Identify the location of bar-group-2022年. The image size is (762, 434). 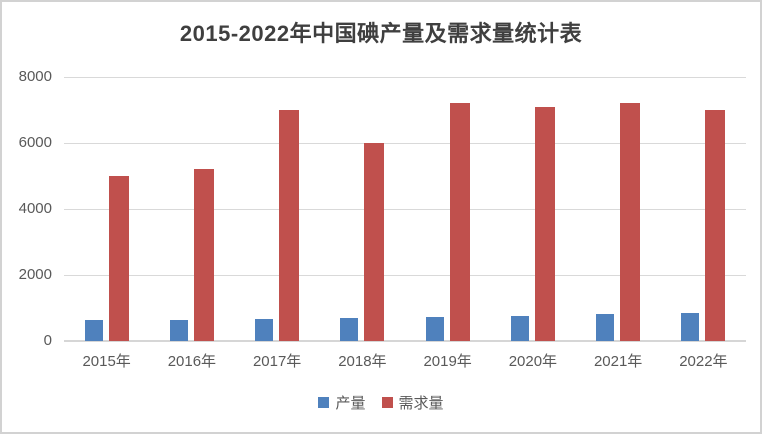
(703, 209).